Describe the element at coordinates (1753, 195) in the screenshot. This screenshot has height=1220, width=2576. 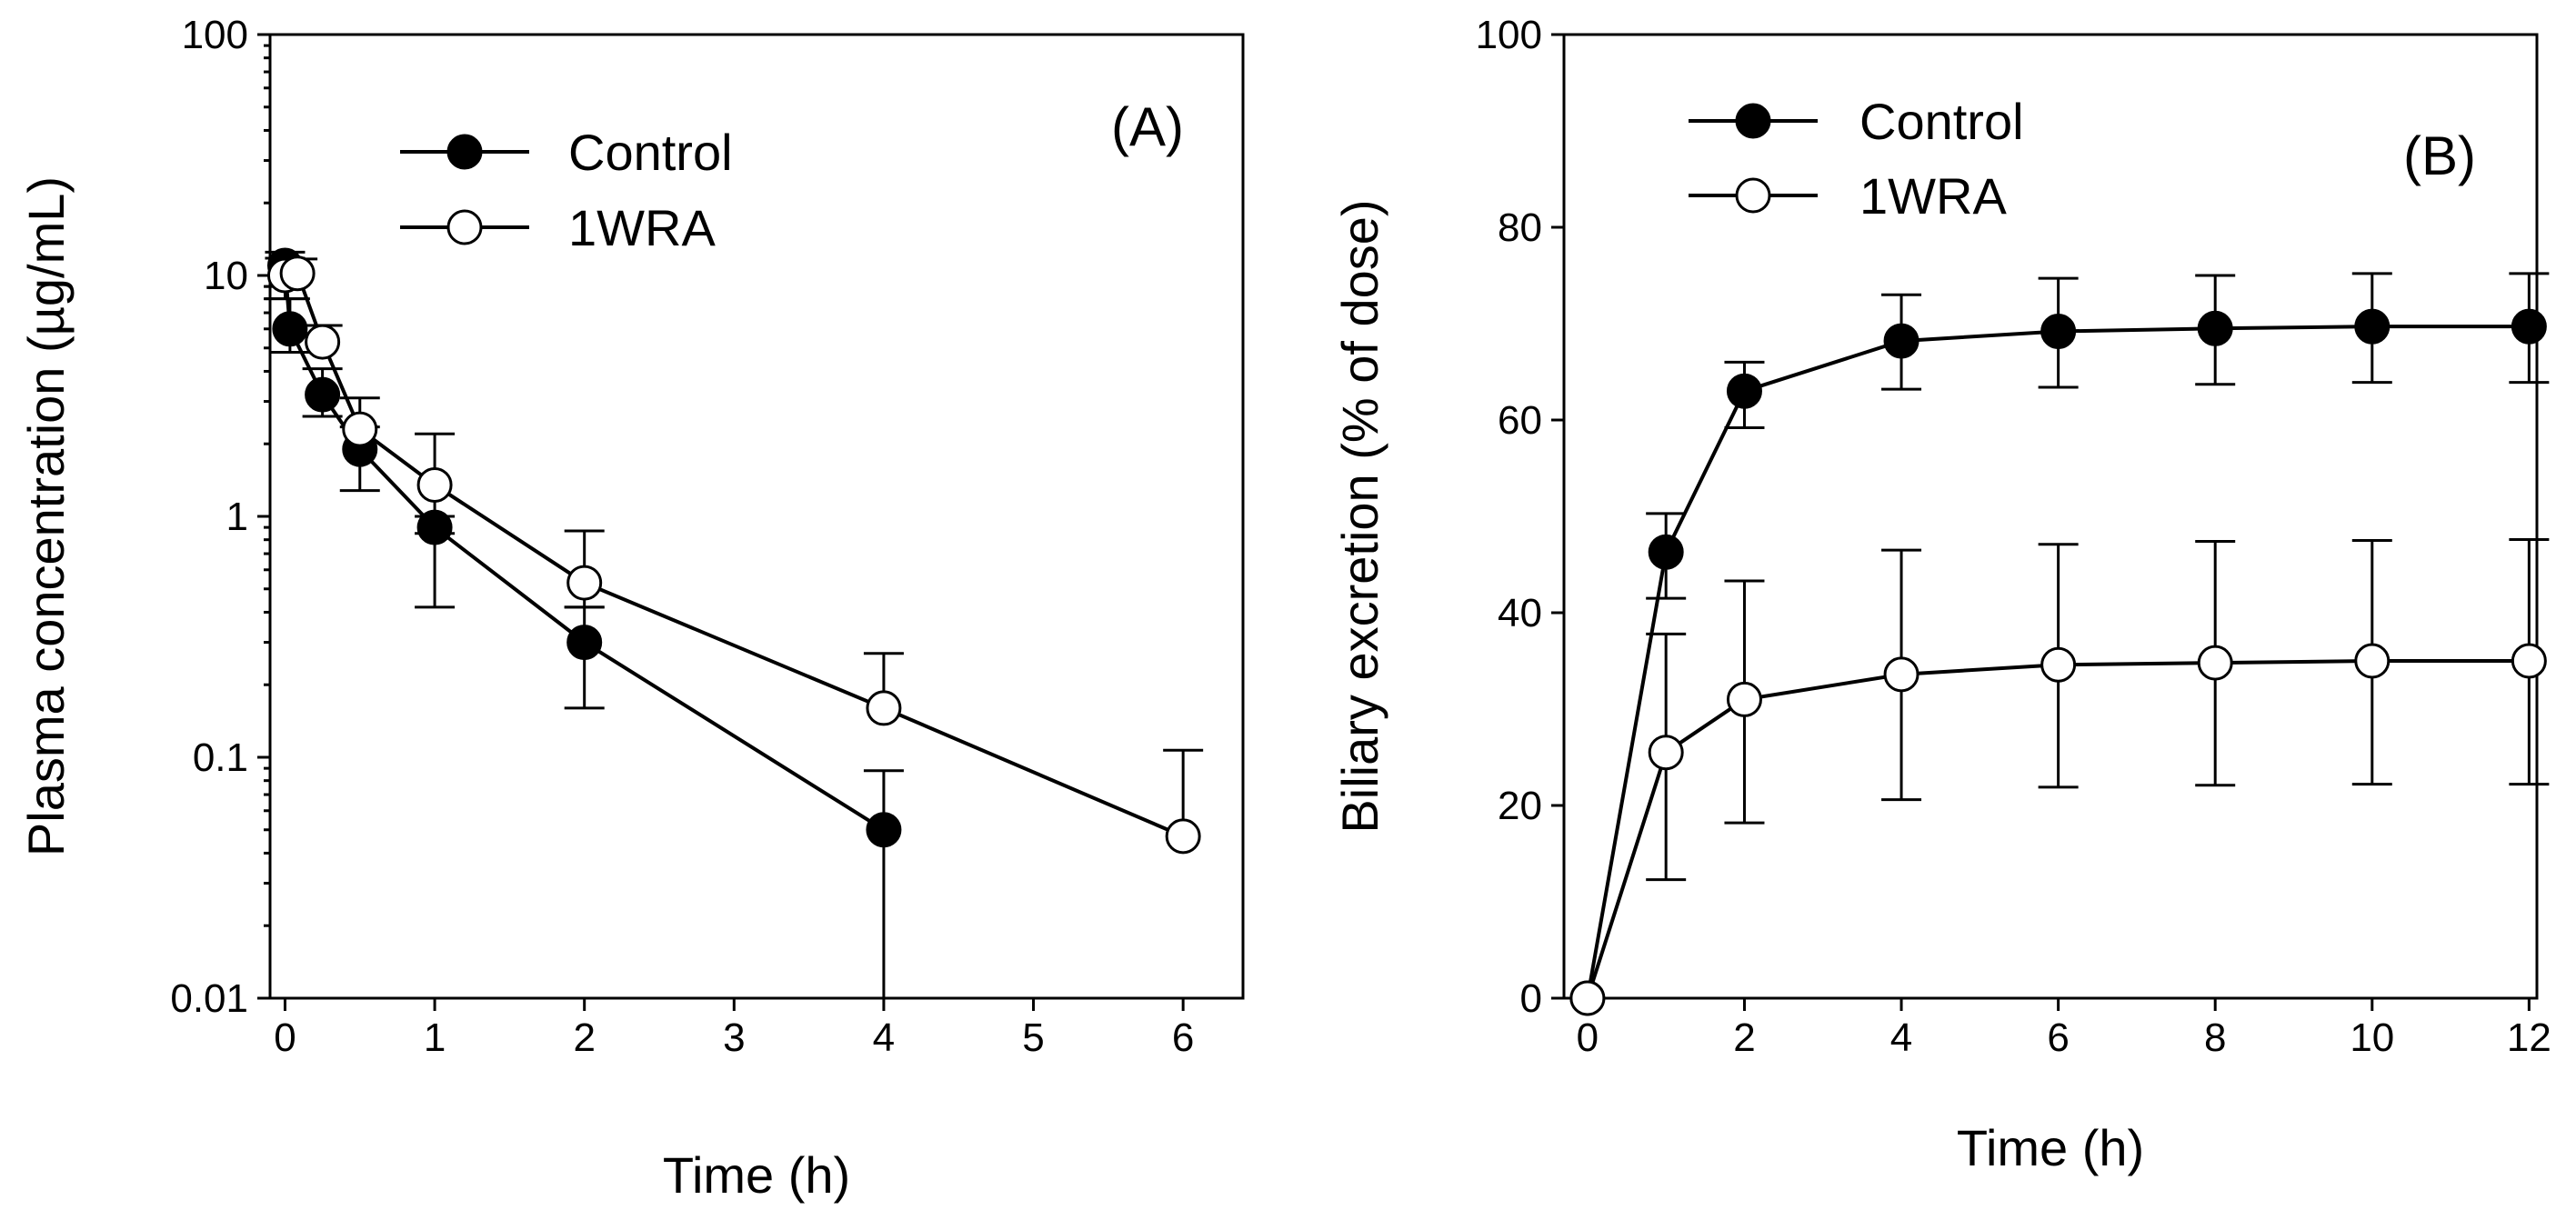
I see `panel-b-legend-1wra-marker` at that location.